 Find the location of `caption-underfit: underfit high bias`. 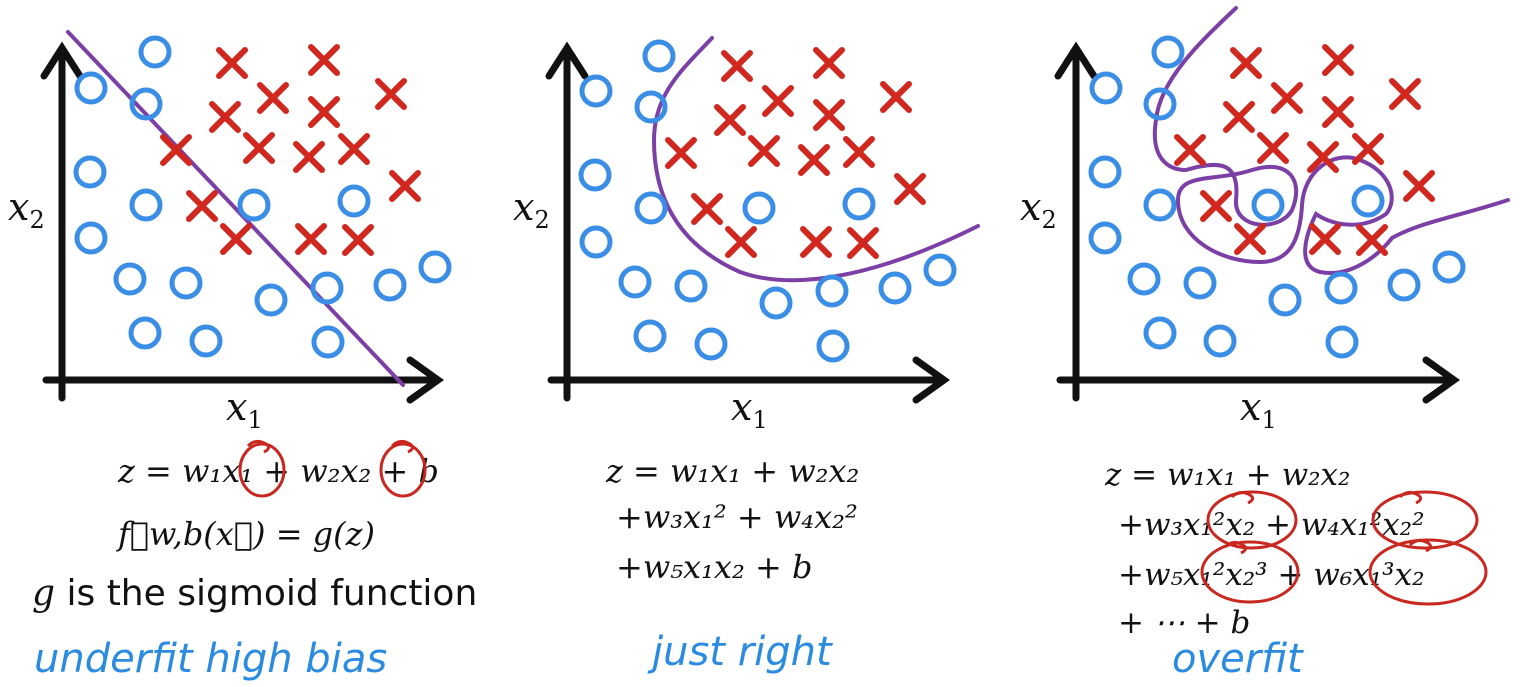

caption-underfit: underfit high bias is located at coordinates (210, 659).